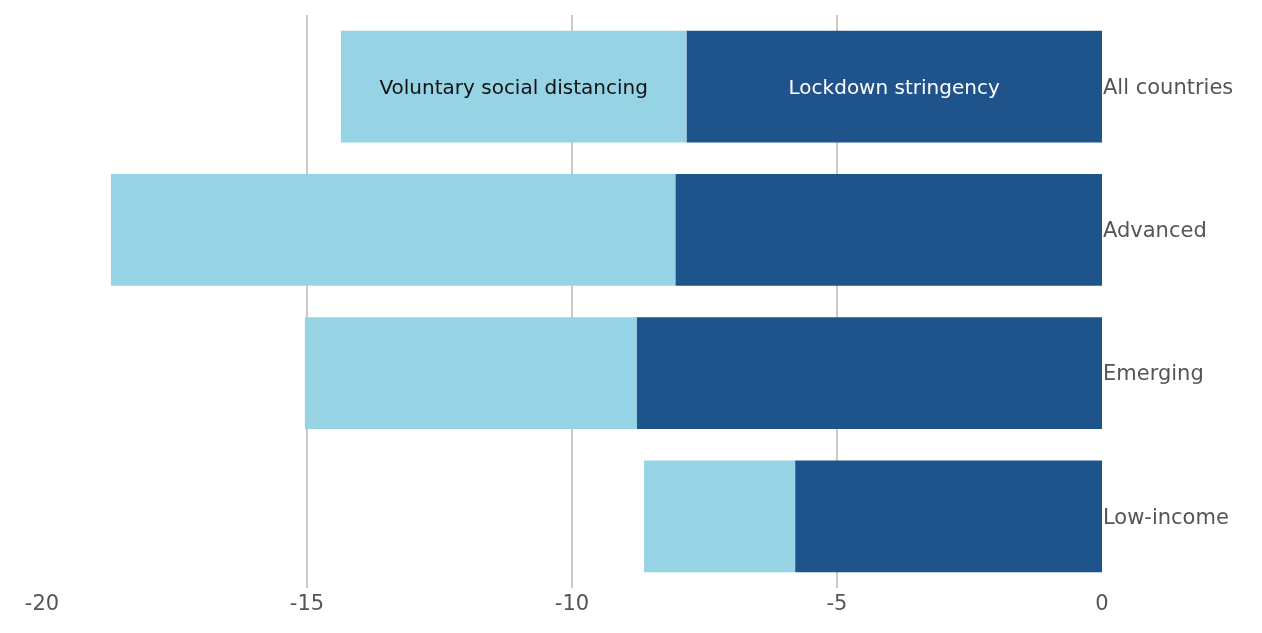 The image size is (1262, 633). What do you see at coordinates (572, 603) in the screenshot?
I see `x-tick-label: -10` at bounding box center [572, 603].